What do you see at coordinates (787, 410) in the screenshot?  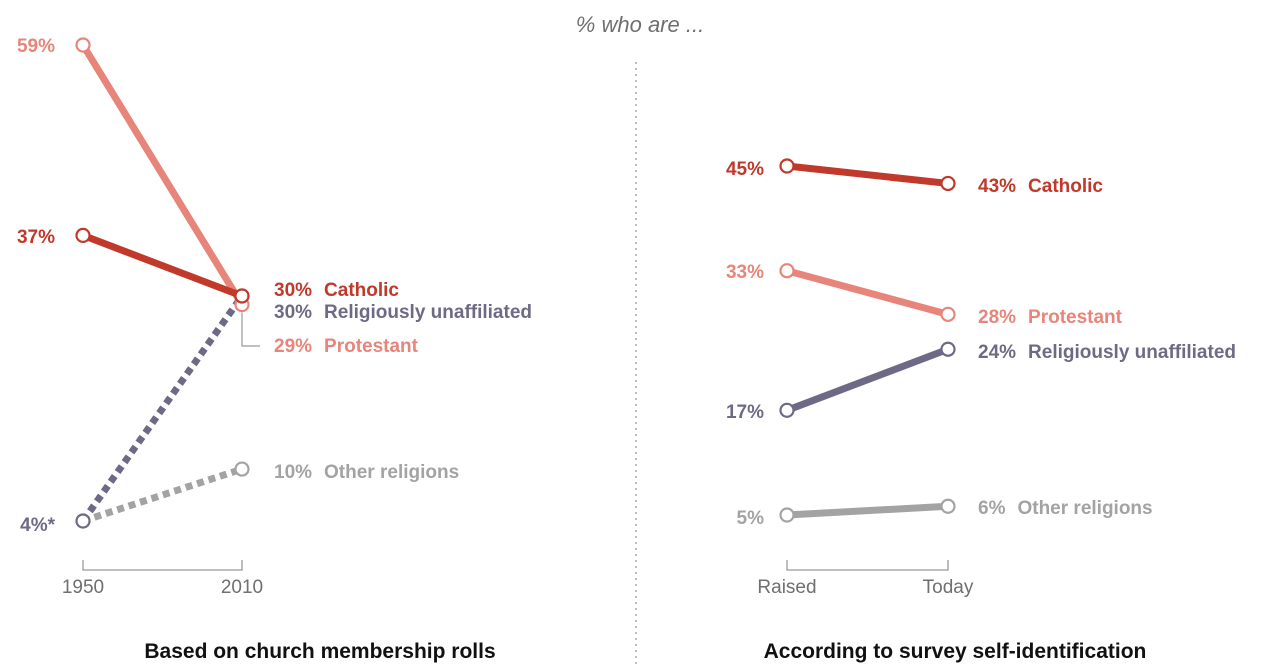 I see `point-religiously-unaffiliated-raised` at bounding box center [787, 410].